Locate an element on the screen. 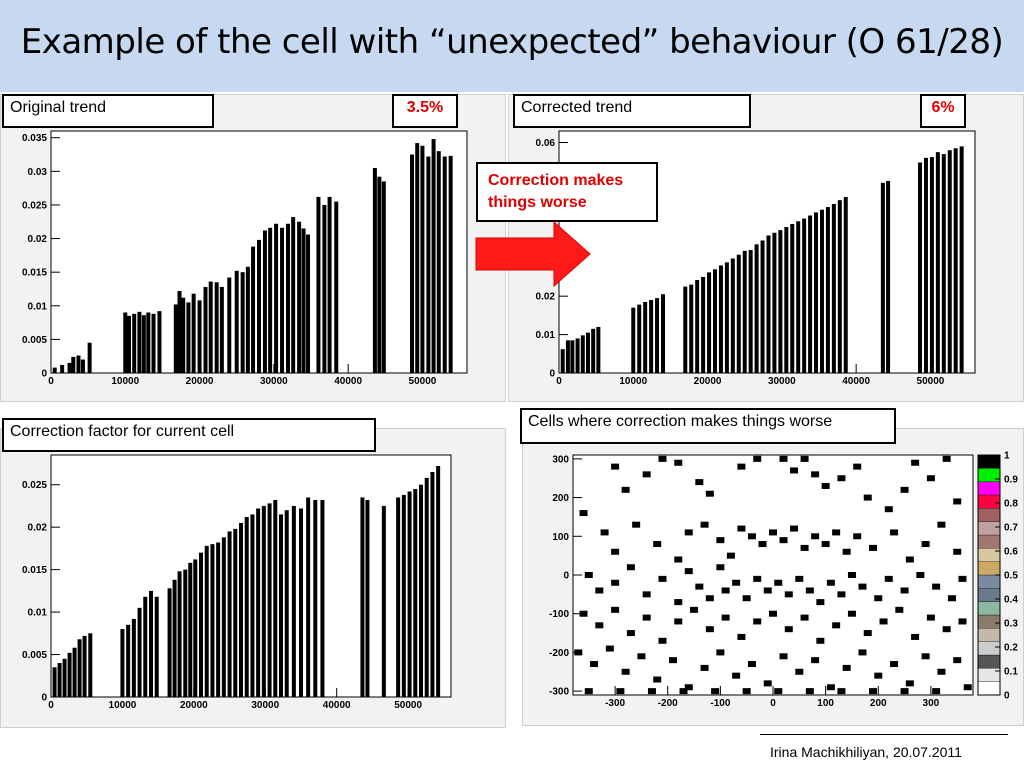 This screenshot has height=768, width=1024. x-tick-label: 0 is located at coordinates (51, 381).